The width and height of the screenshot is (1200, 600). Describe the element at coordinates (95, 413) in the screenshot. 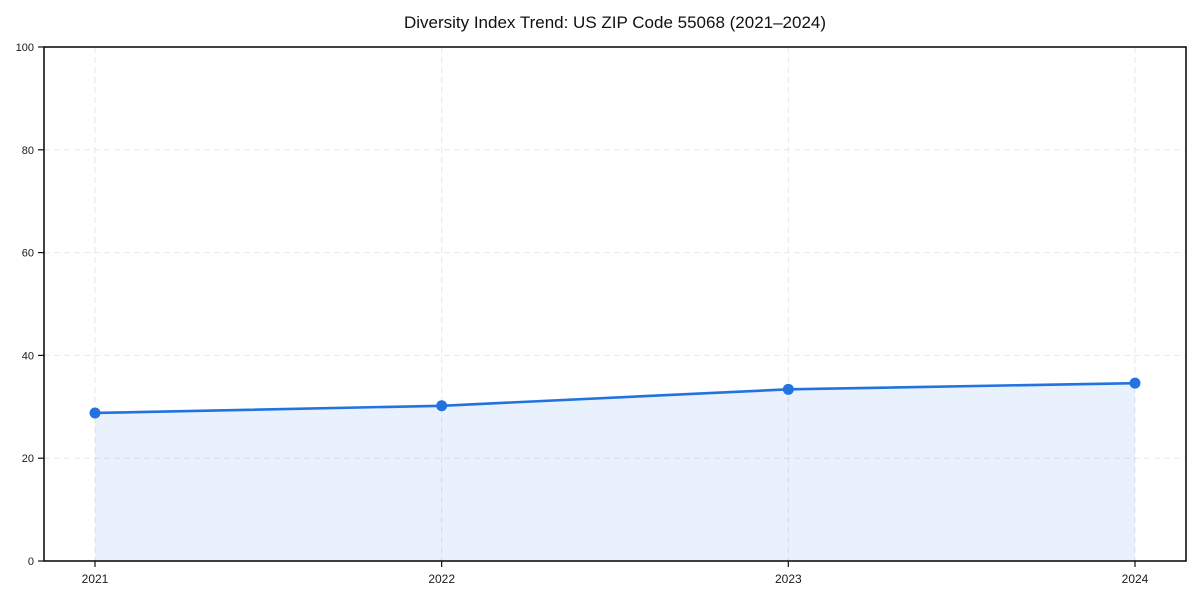

I see `data-point-2021` at that location.